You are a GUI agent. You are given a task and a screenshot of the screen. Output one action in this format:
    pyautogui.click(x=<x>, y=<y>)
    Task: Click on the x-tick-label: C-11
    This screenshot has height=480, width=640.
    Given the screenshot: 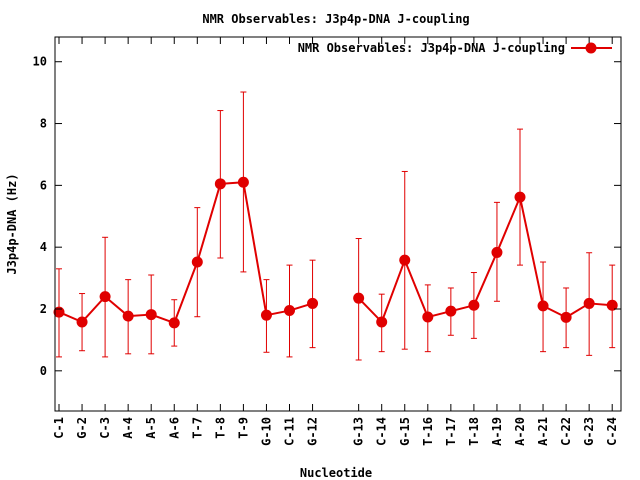 What is the action you would take?
    pyautogui.click(x=290, y=431)
    